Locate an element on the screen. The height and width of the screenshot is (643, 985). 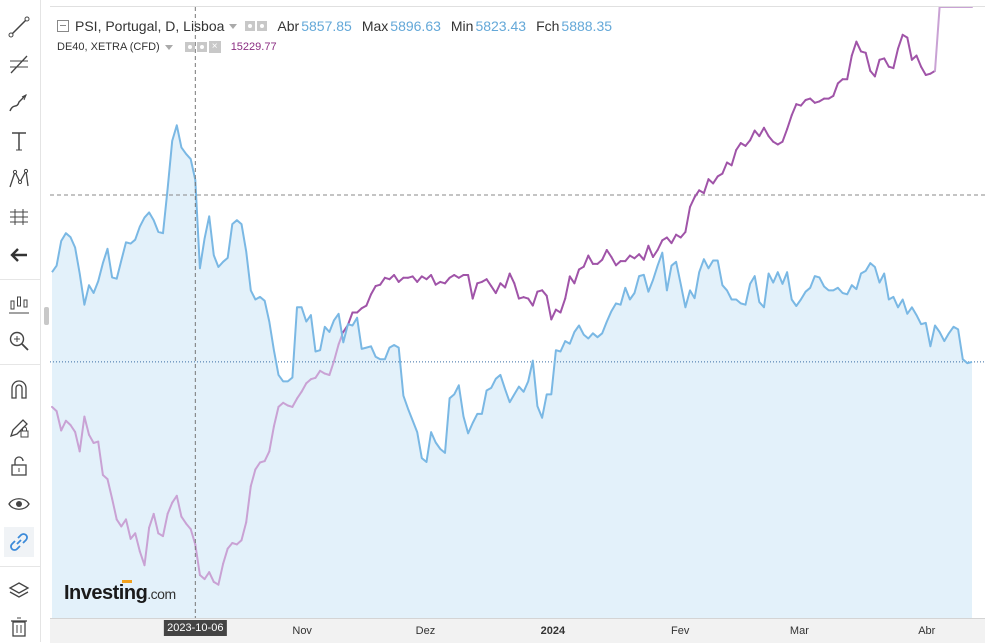
crosshair-date-label: 2023-10-06 is located at coordinates (195, 628).